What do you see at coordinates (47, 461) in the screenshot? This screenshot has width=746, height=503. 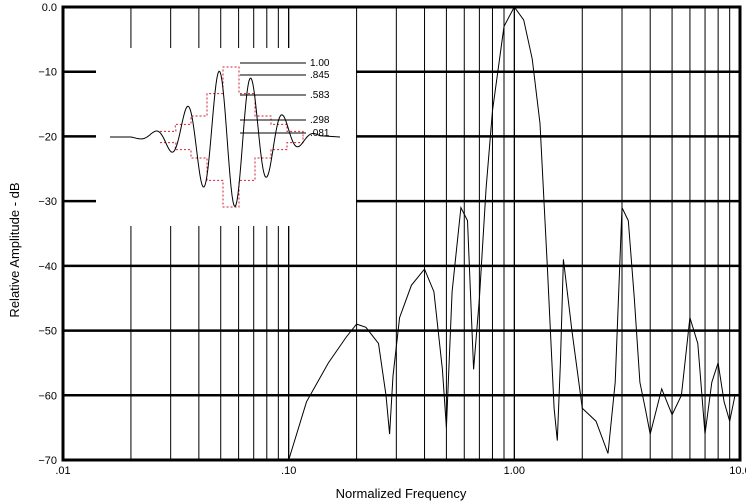 I see `y-tick-label: −70` at bounding box center [47, 461].